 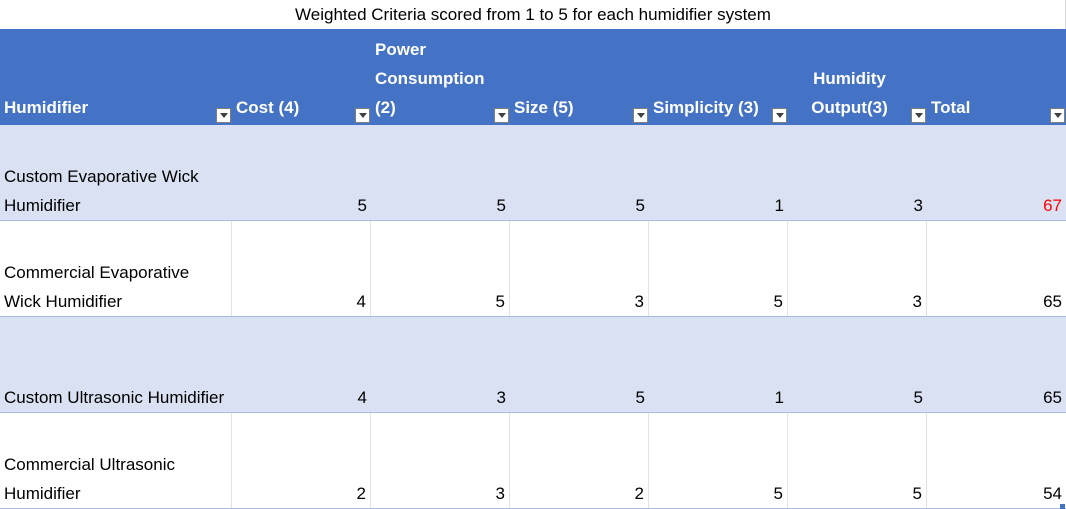 I want to click on total-cell: 67, so click(x=996, y=172).